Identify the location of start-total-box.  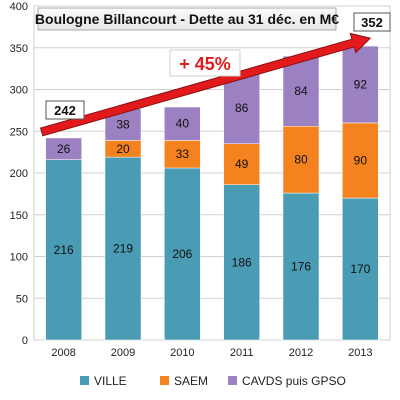
(65, 110).